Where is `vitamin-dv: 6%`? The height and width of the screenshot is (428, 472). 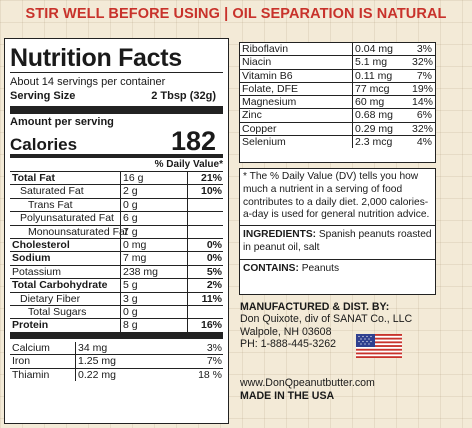
vitamin-dv: 6% is located at coordinates (424, 115).